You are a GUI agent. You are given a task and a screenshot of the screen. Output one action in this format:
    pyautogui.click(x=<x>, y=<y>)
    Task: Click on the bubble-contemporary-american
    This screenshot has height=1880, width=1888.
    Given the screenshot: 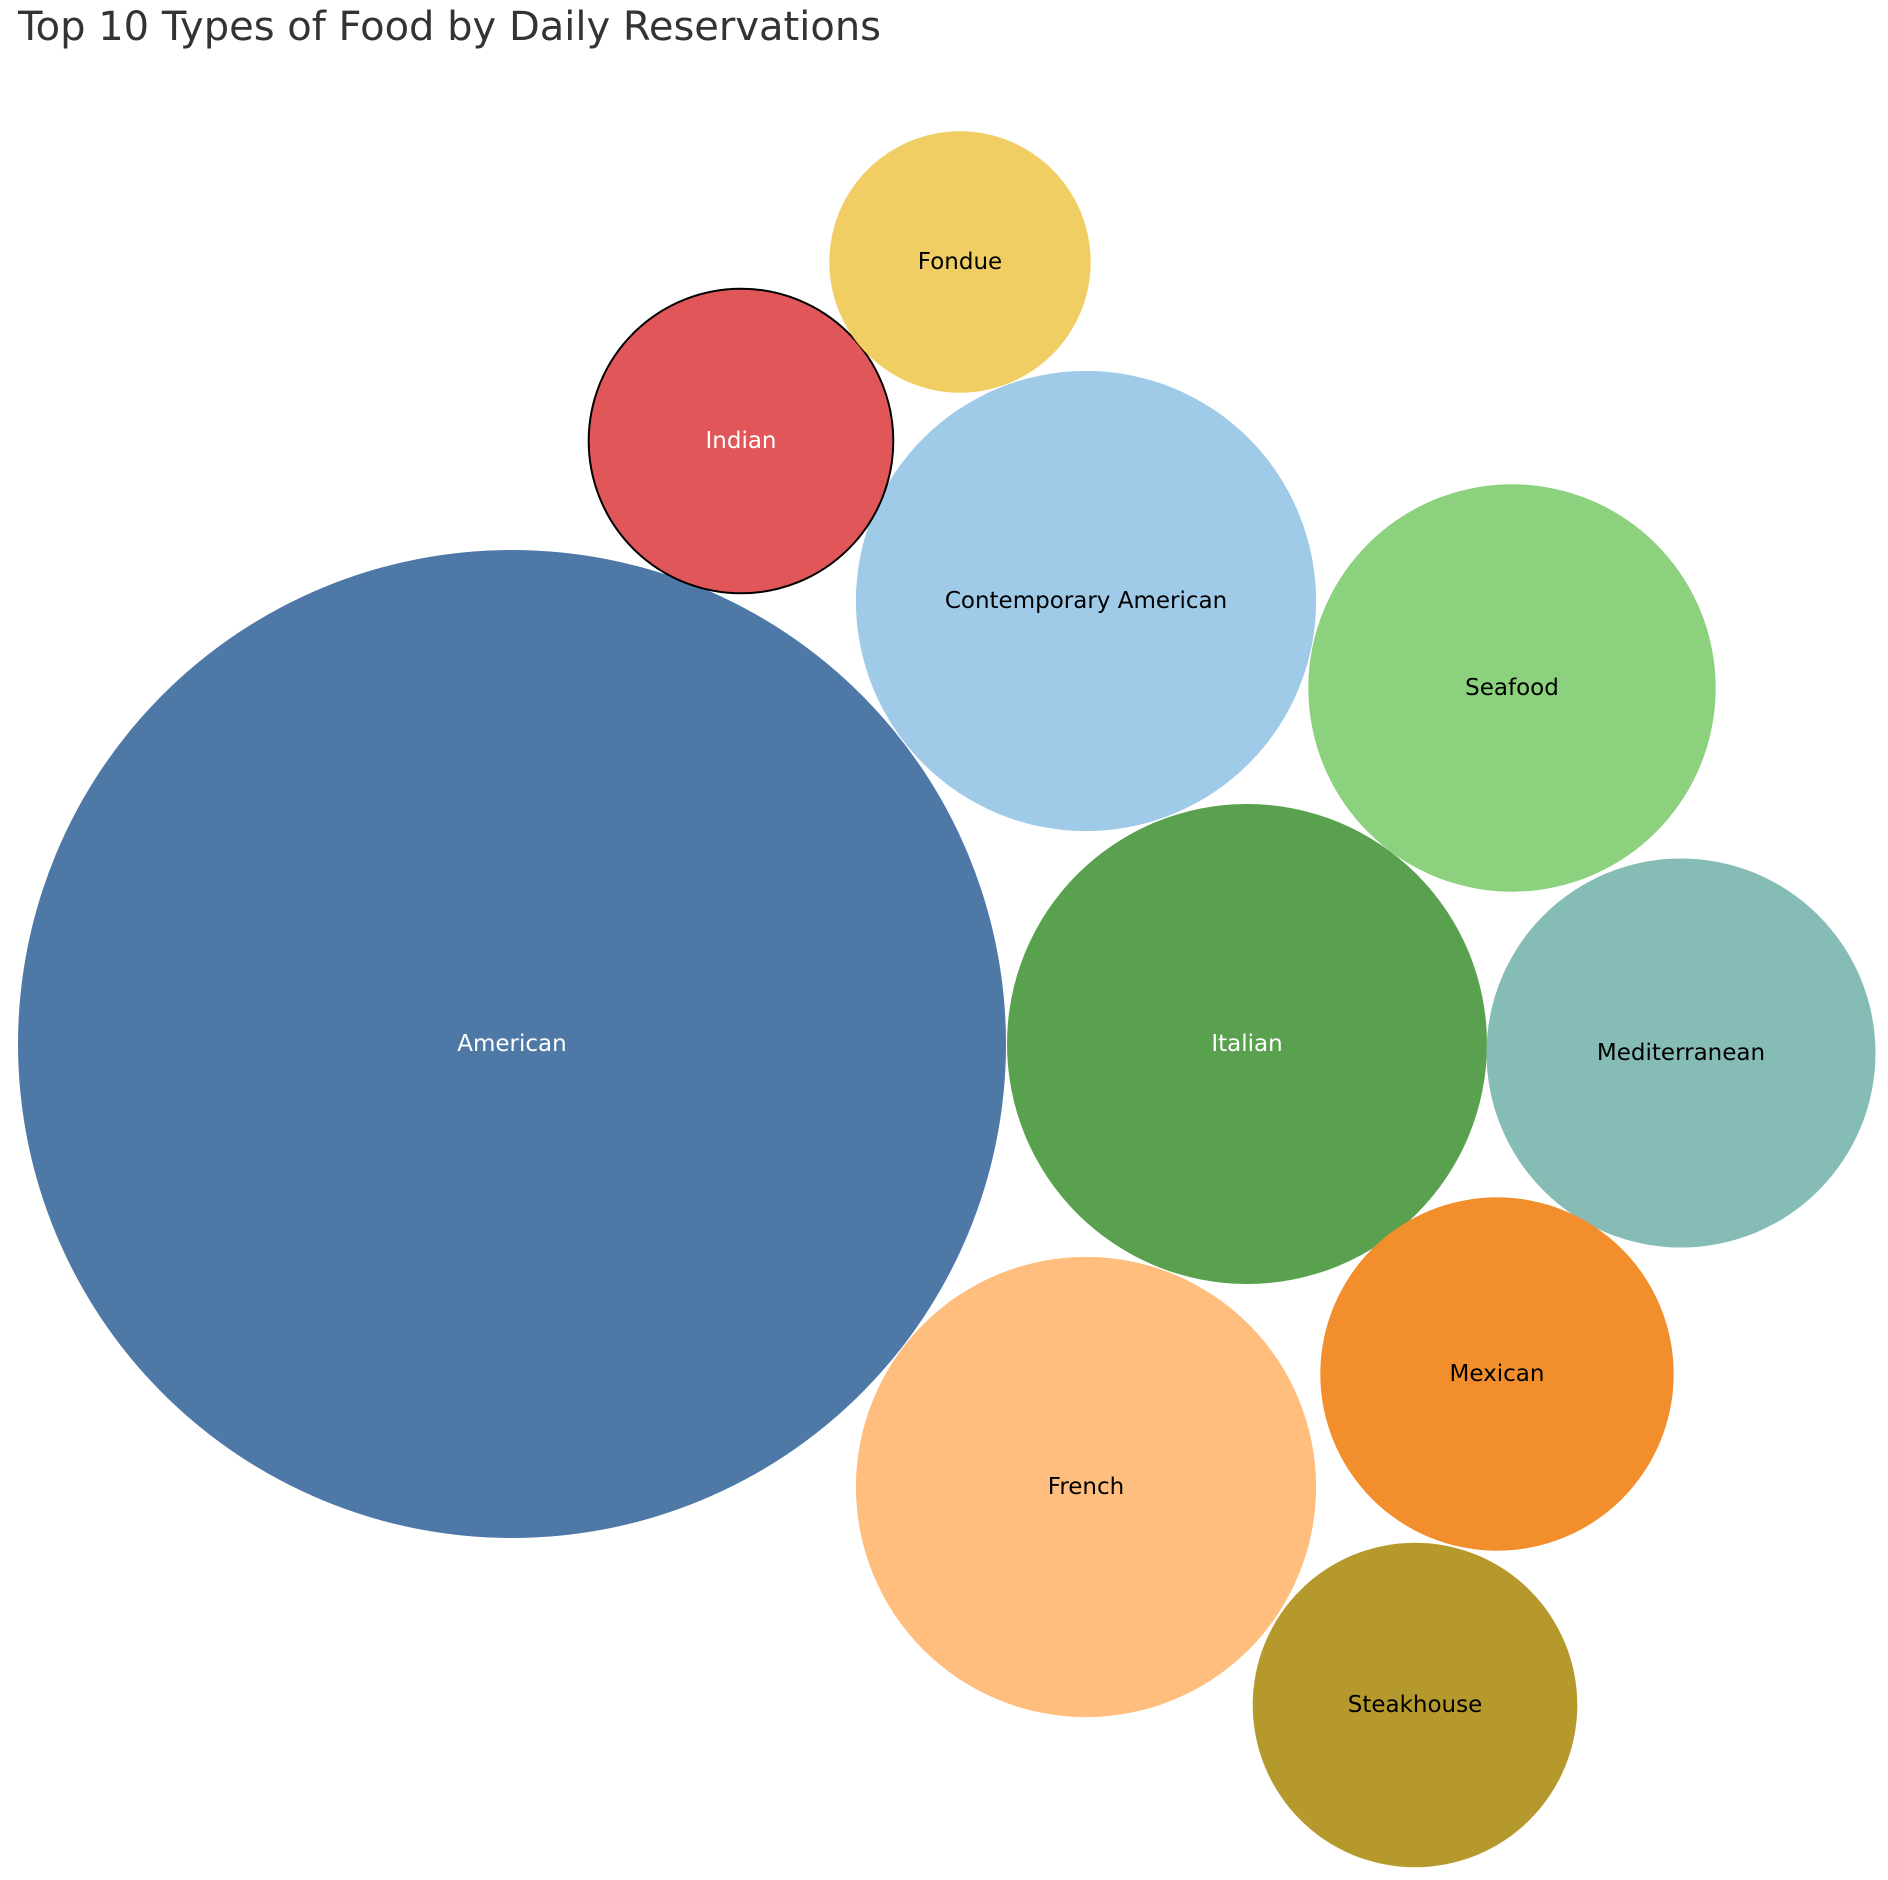 What is the action you would take?
    pyautogui.click(x=1086, y=601)
    